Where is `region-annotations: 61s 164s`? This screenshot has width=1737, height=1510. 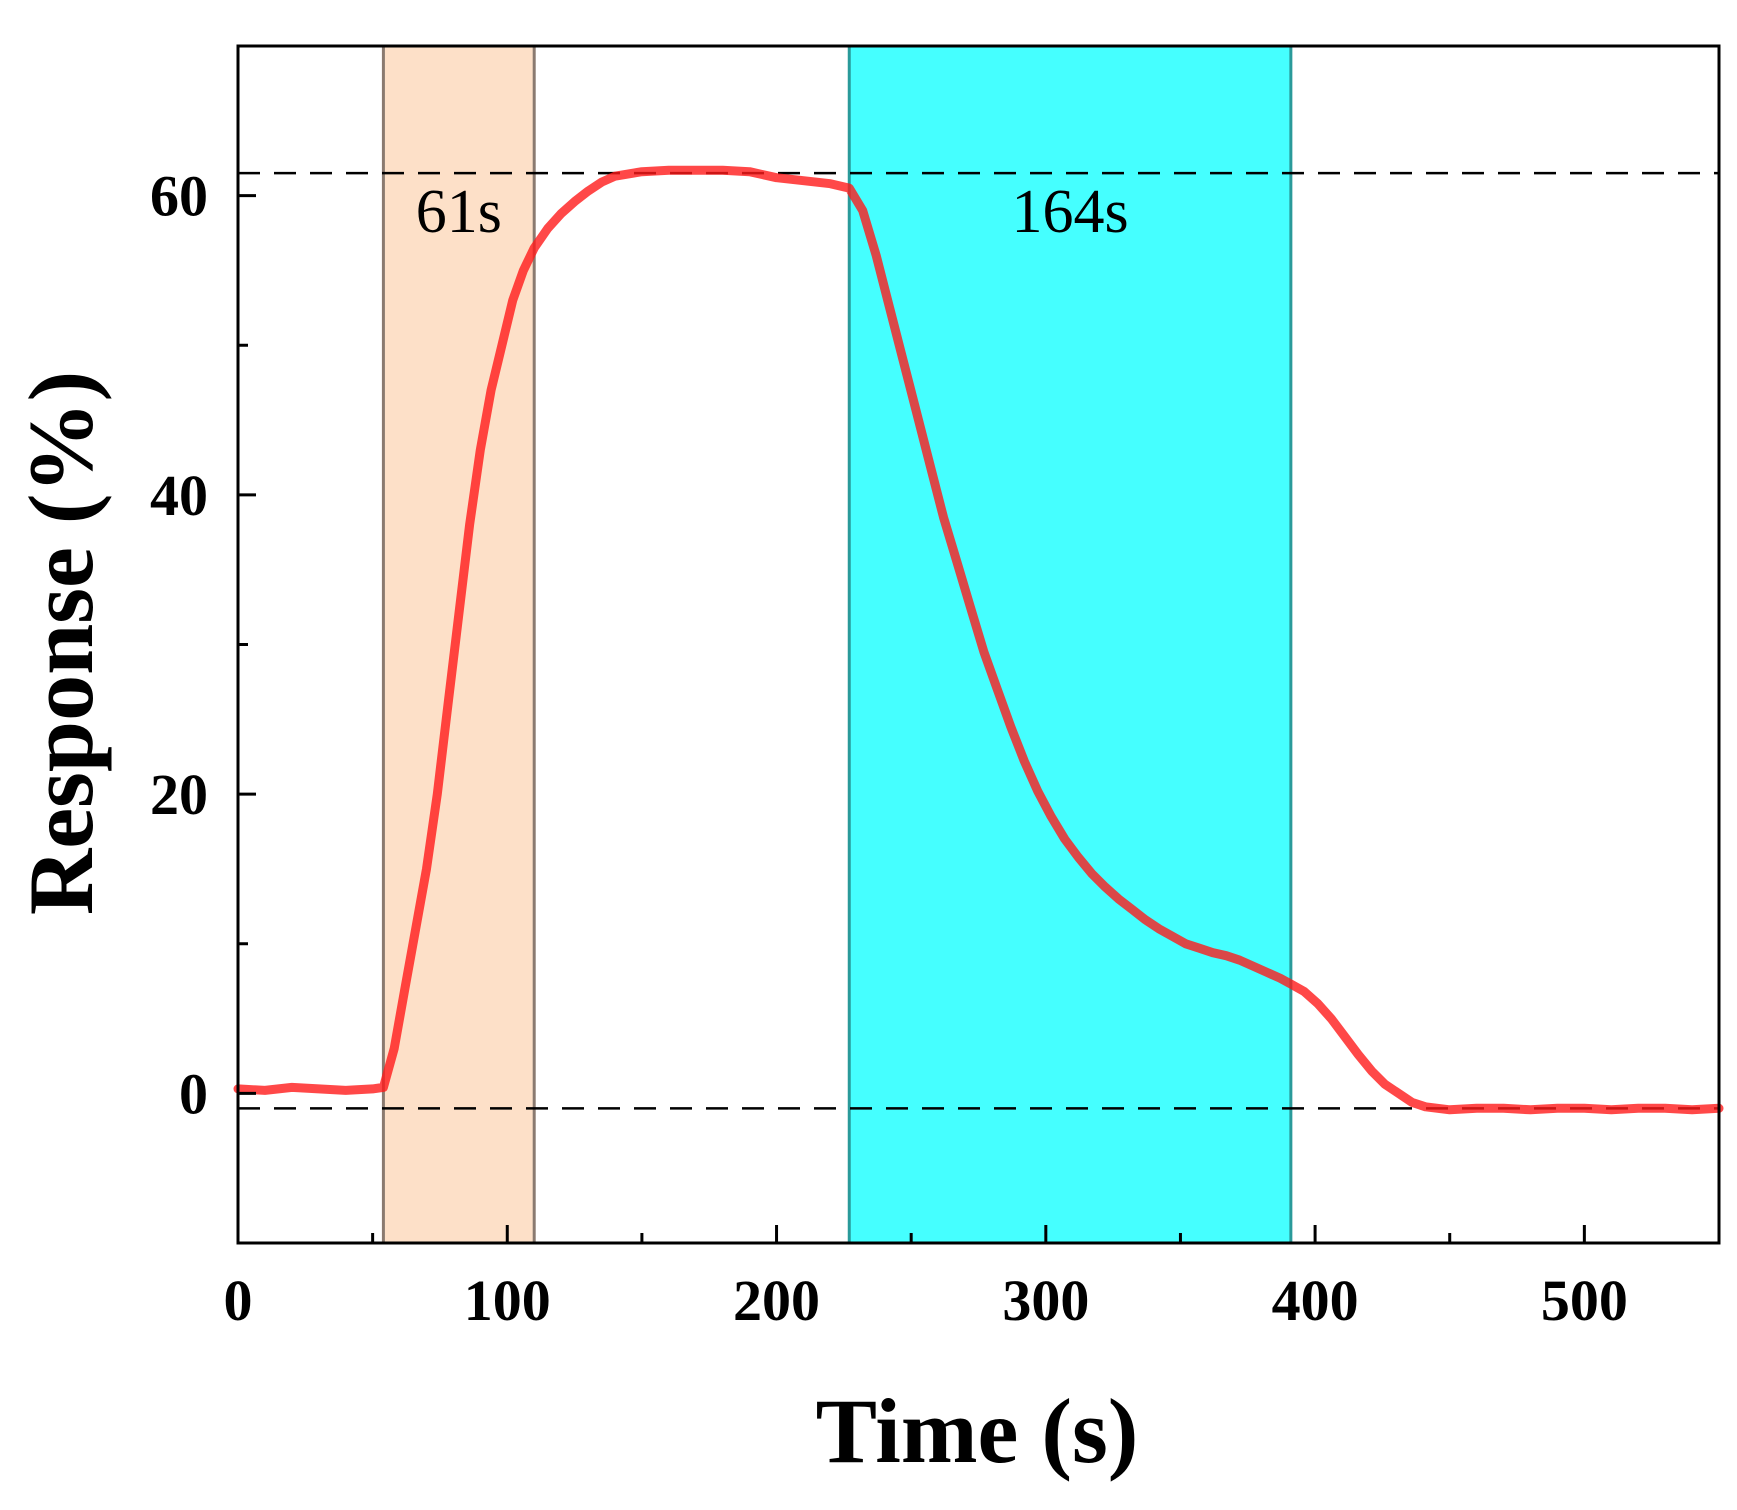
region-annotations: 61s 164s is located at coordinates (772, 212).